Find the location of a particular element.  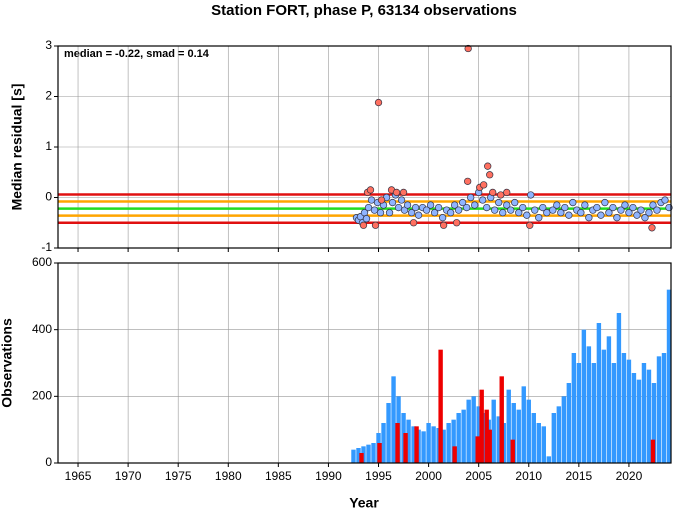

x-tick-label: 2000 is located at coordinates (428, 476).